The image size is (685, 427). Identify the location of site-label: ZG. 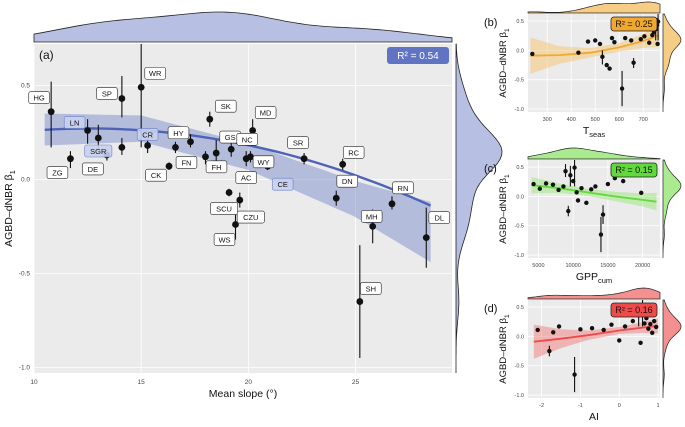
(57, 173).